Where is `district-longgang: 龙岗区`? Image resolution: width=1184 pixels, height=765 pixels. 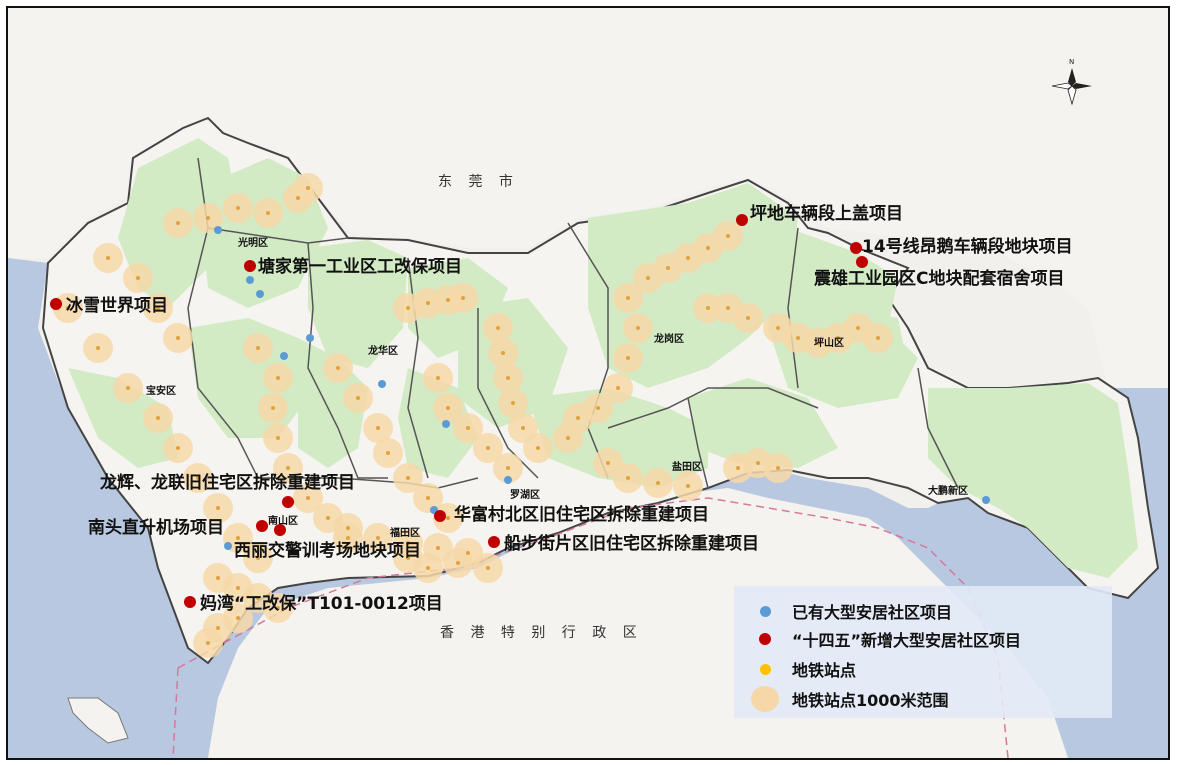 district-longgang: 龙岗区 is located at coordinates (668, 338).